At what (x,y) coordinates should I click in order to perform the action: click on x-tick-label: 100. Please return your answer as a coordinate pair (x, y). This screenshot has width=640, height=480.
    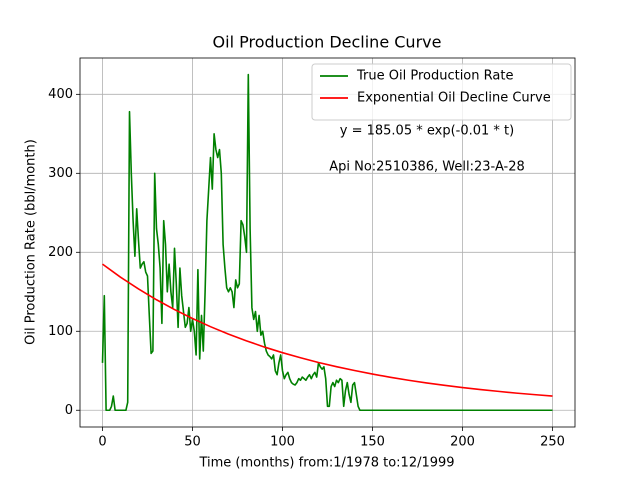
    Looking at the image, I should click on (282, 442).